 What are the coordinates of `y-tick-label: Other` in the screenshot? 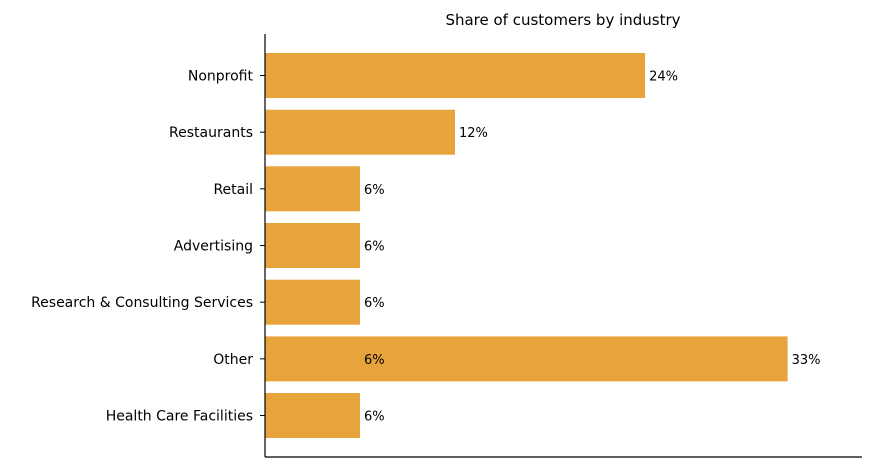 It's located at (233, 360).